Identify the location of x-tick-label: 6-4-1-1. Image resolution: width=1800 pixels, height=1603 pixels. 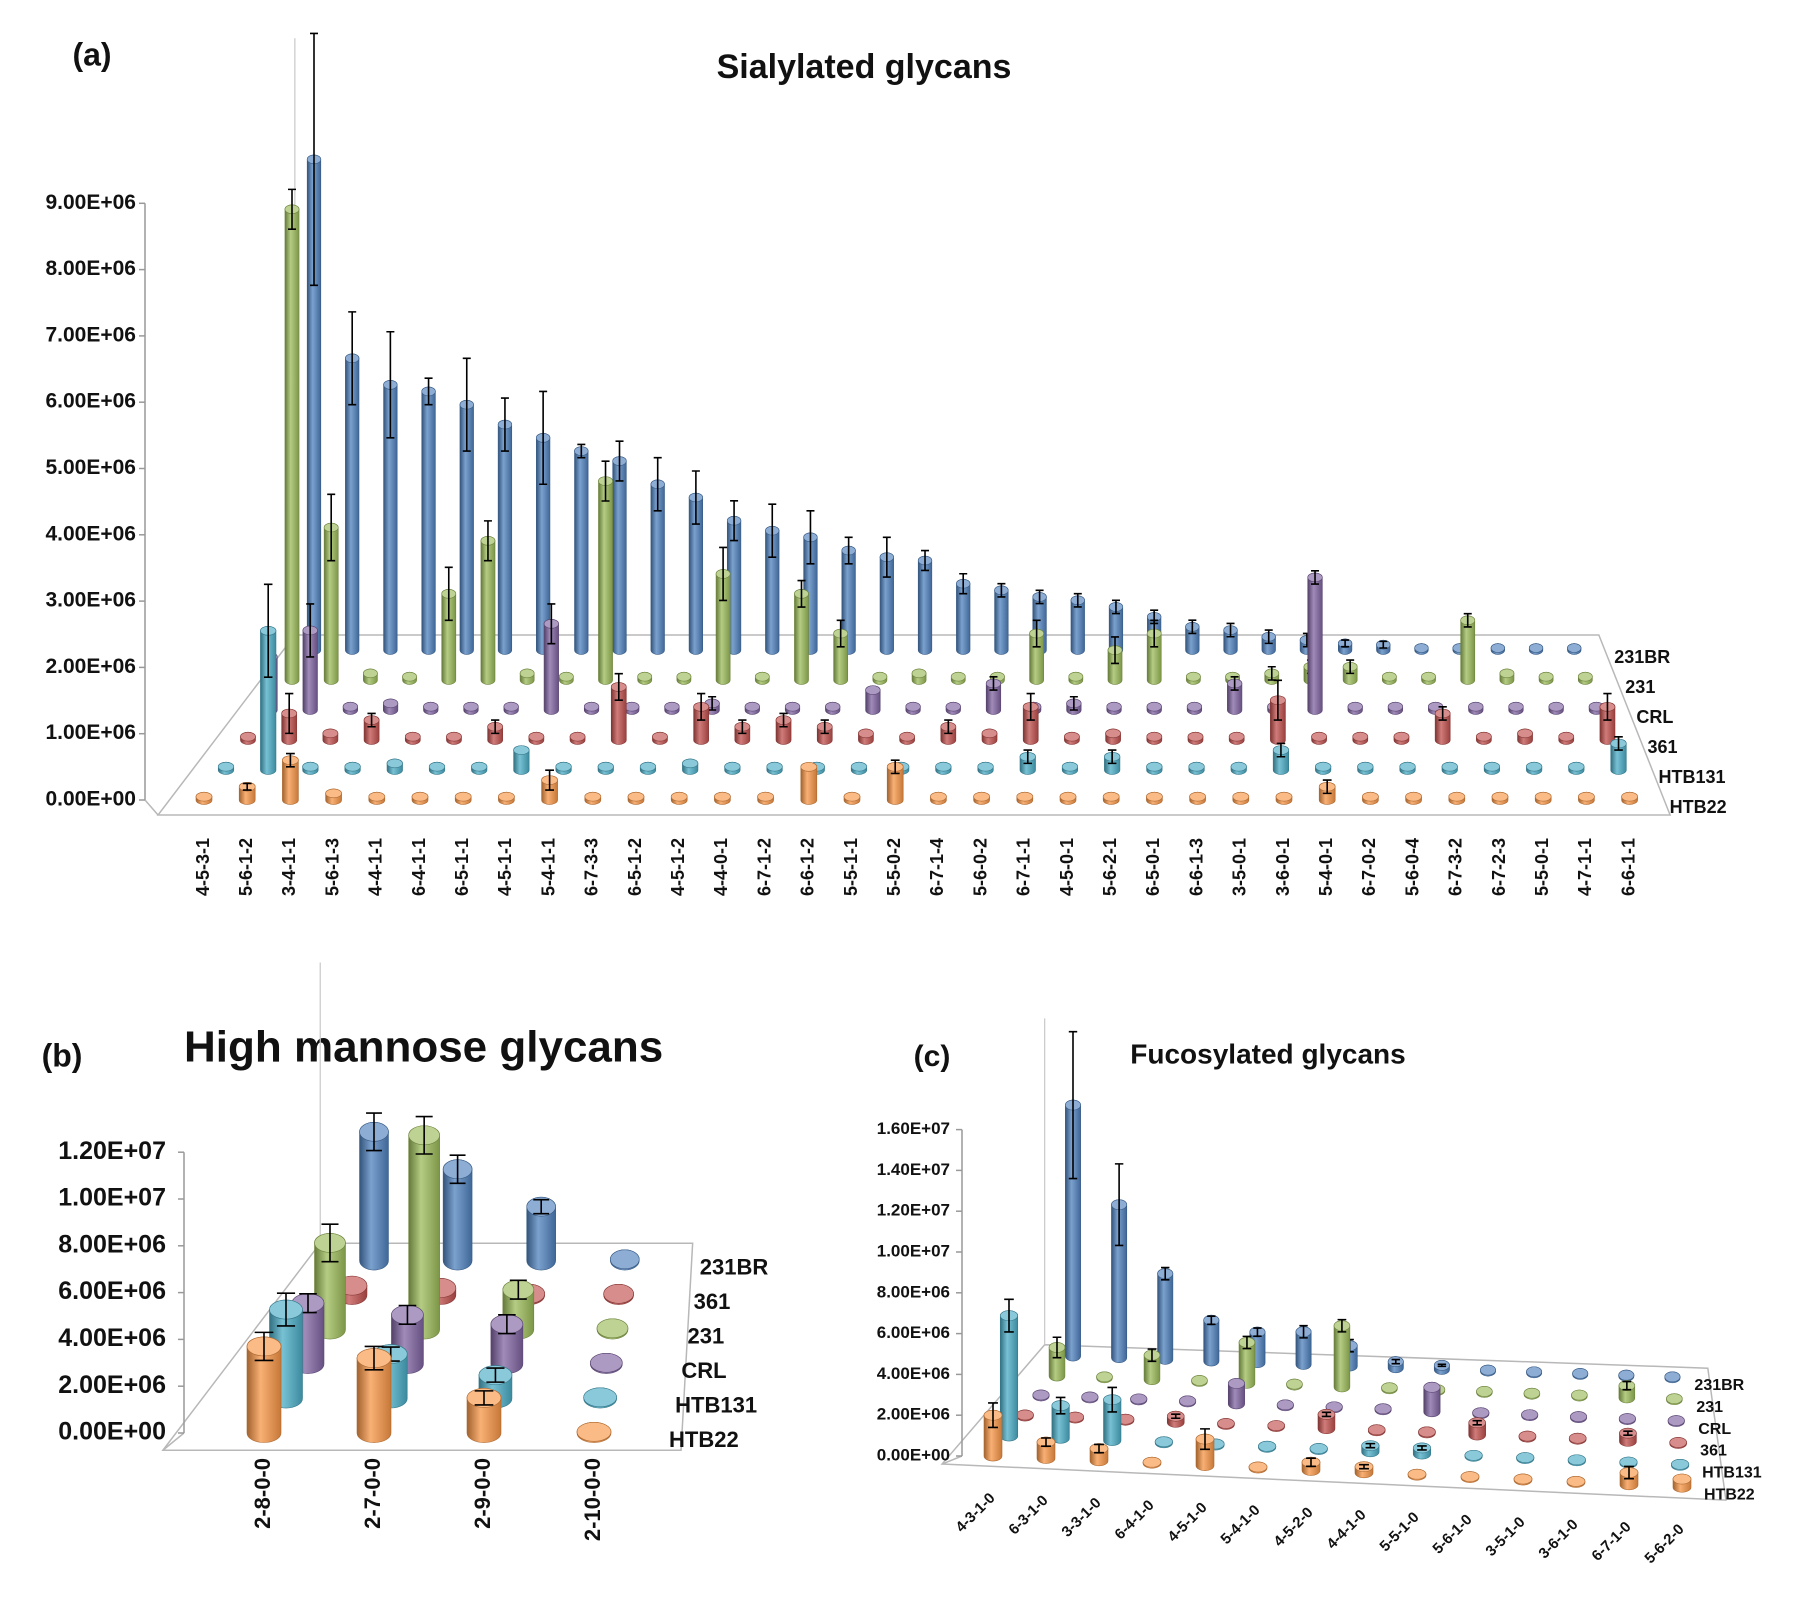
(419, 867).